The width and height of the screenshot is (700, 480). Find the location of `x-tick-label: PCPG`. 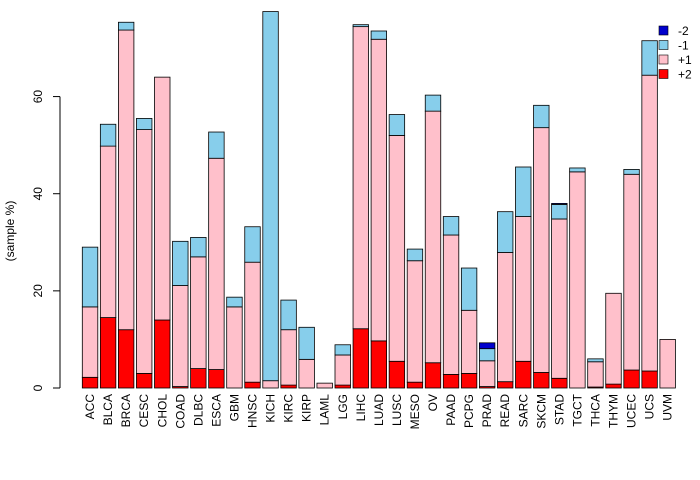

x-tick-label: PCPG is located at coordinates (469, 411).